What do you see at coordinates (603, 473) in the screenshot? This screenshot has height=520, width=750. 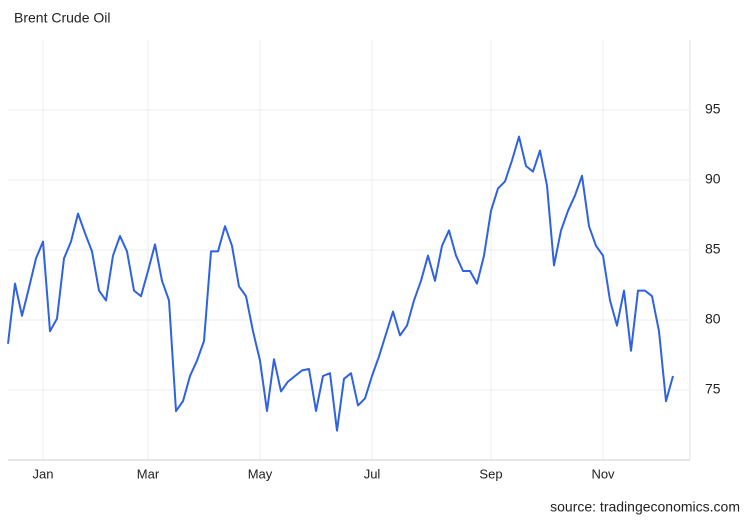 I see `x-tick-label: Nov` at bounding box center [603, 473].